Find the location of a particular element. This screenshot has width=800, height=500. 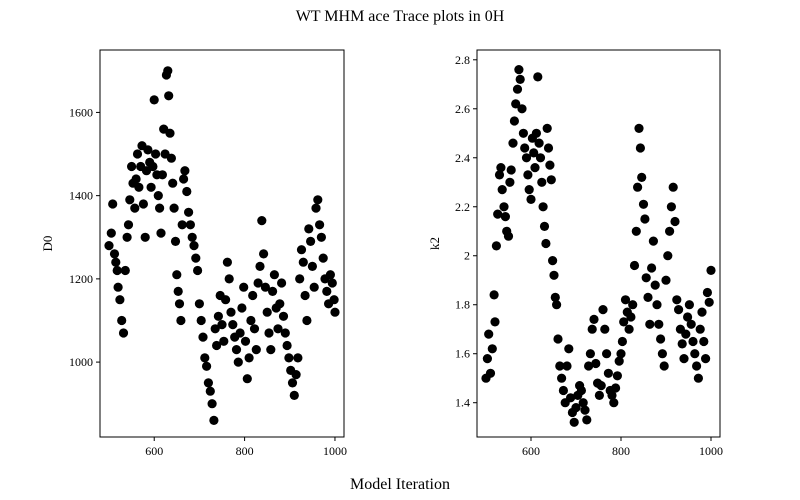

x-tick-label: 600 is located at coordinates (531, 451).